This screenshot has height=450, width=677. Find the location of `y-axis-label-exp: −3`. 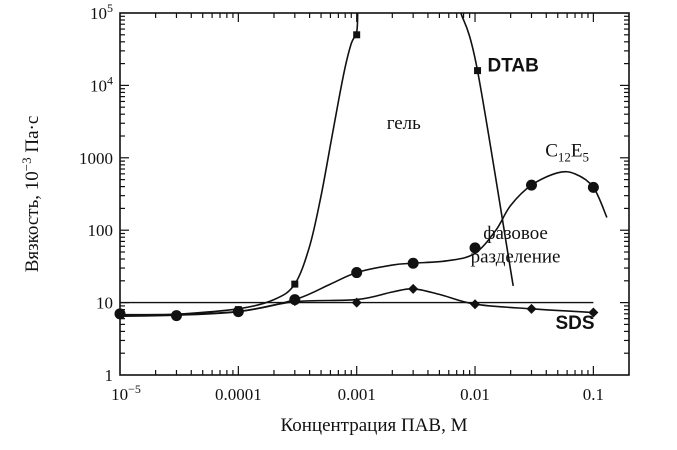

y-axis-label-exp: −3 is located at coordinates (26, 164).